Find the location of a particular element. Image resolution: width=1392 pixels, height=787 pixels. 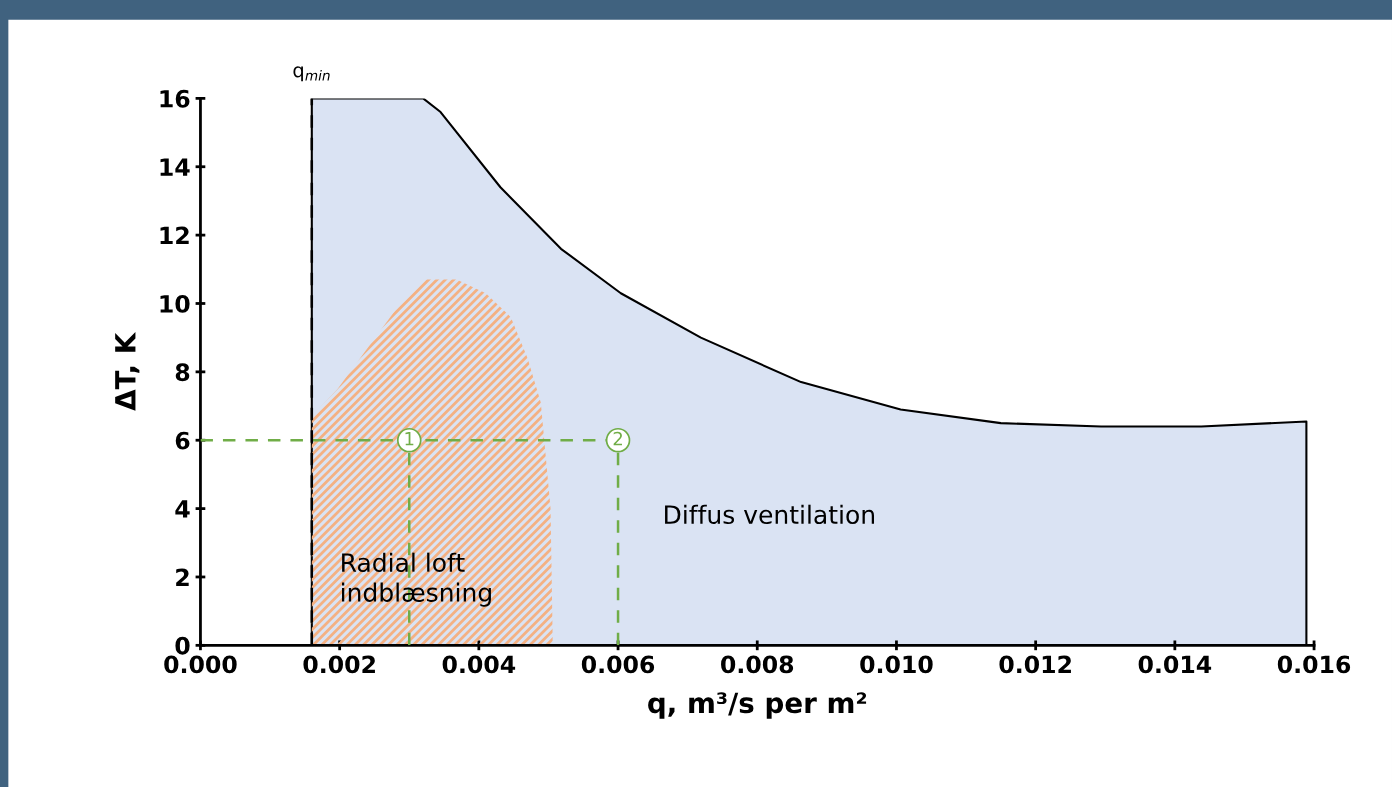

y-tick-label: 14 is located at coordinates (175, 167).